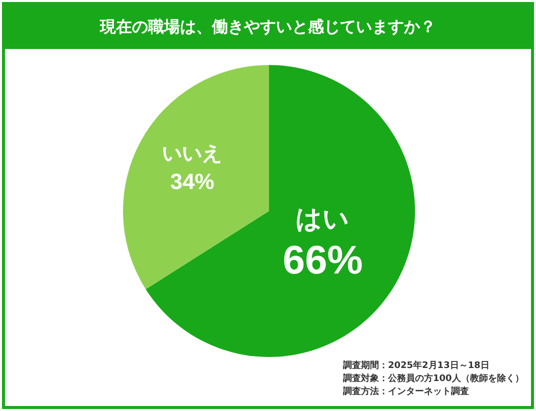  What do you see at coordinates (416, 366) in the screenshot?
I see `text: 調査期間：2025年2月13日～18日` at bounding box center [416, 366].